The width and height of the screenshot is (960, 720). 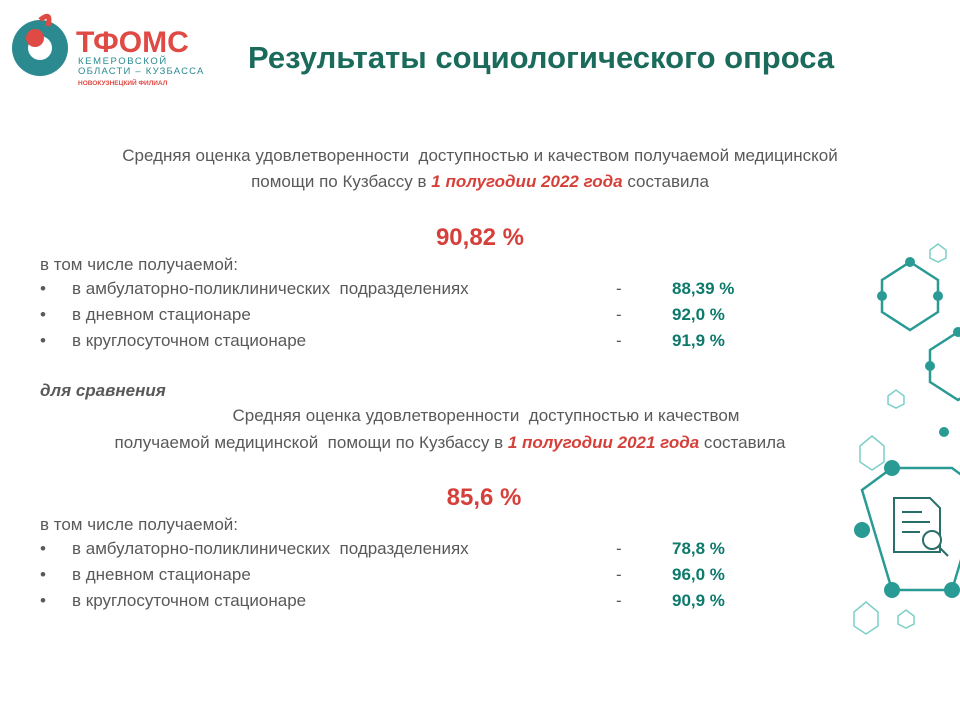 What do you see at coordinates (103, 390) in the screenshot?
I see `comparison-heading: для сравнения` at bounding box center [103, 390].